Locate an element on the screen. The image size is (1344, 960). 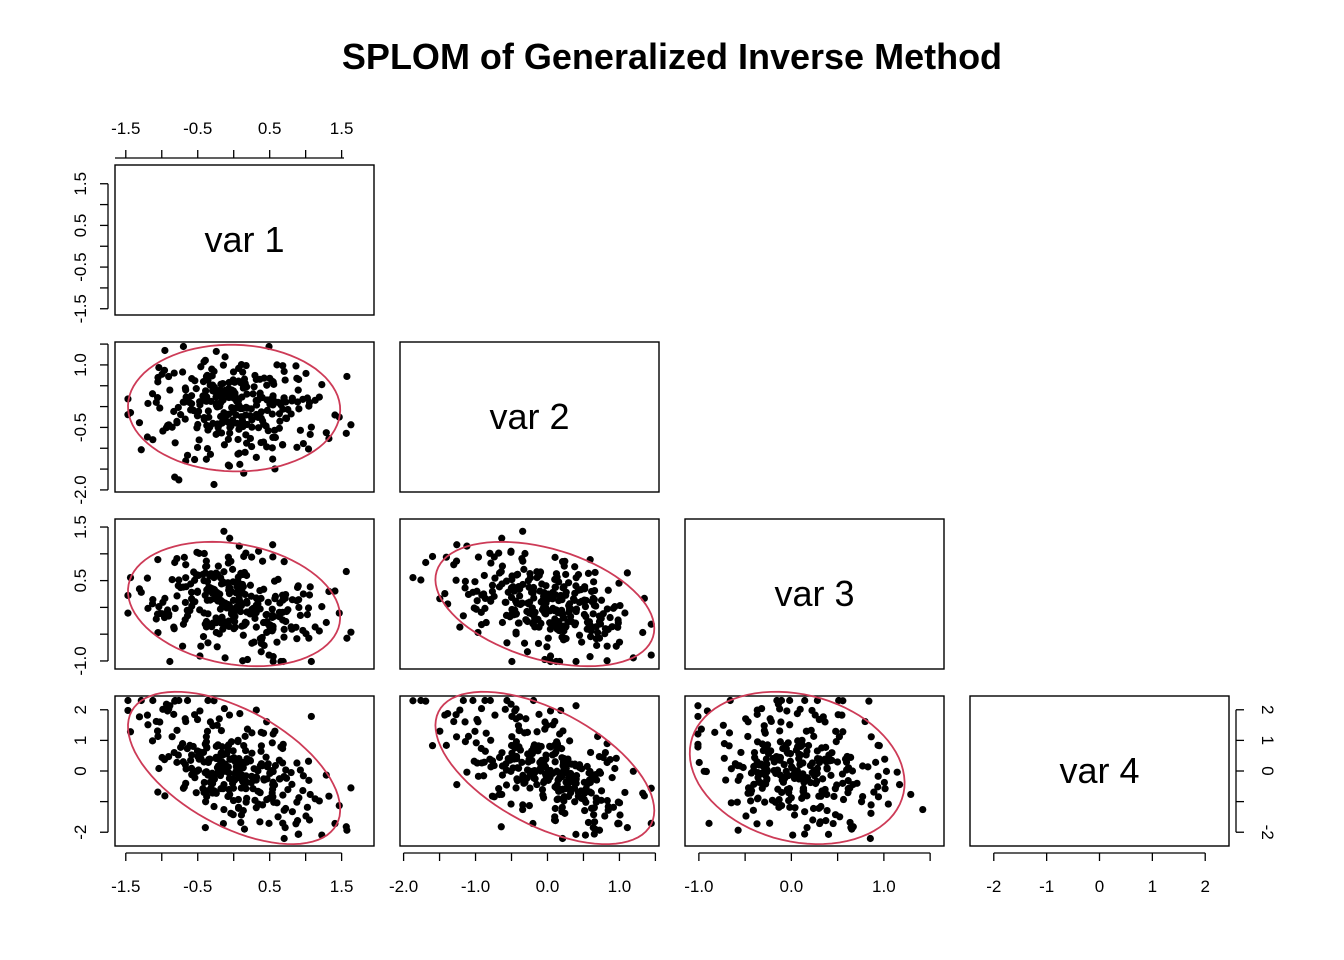
tick-label: 0.5 is located at coordinates (270, 128).